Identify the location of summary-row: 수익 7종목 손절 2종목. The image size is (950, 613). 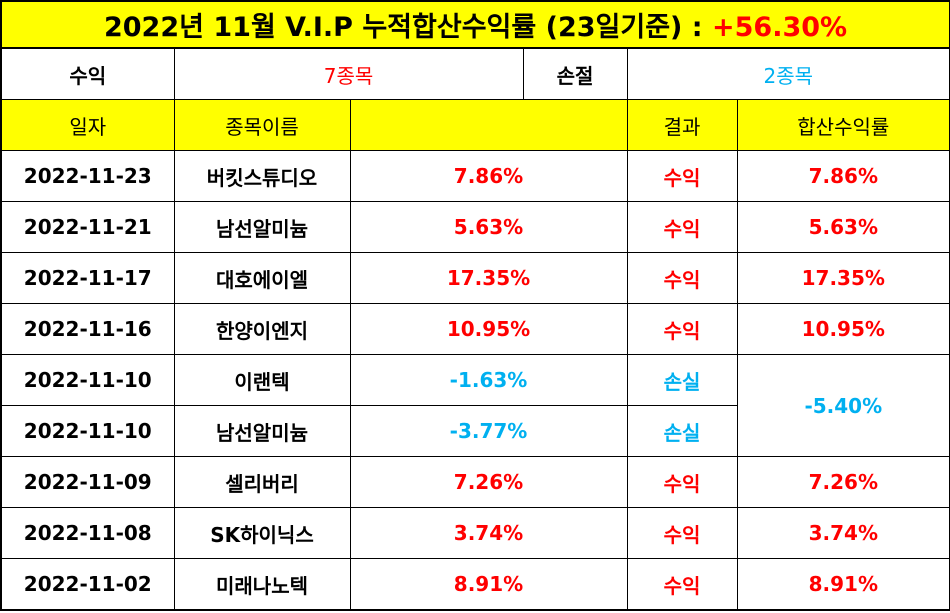
(475, 73).